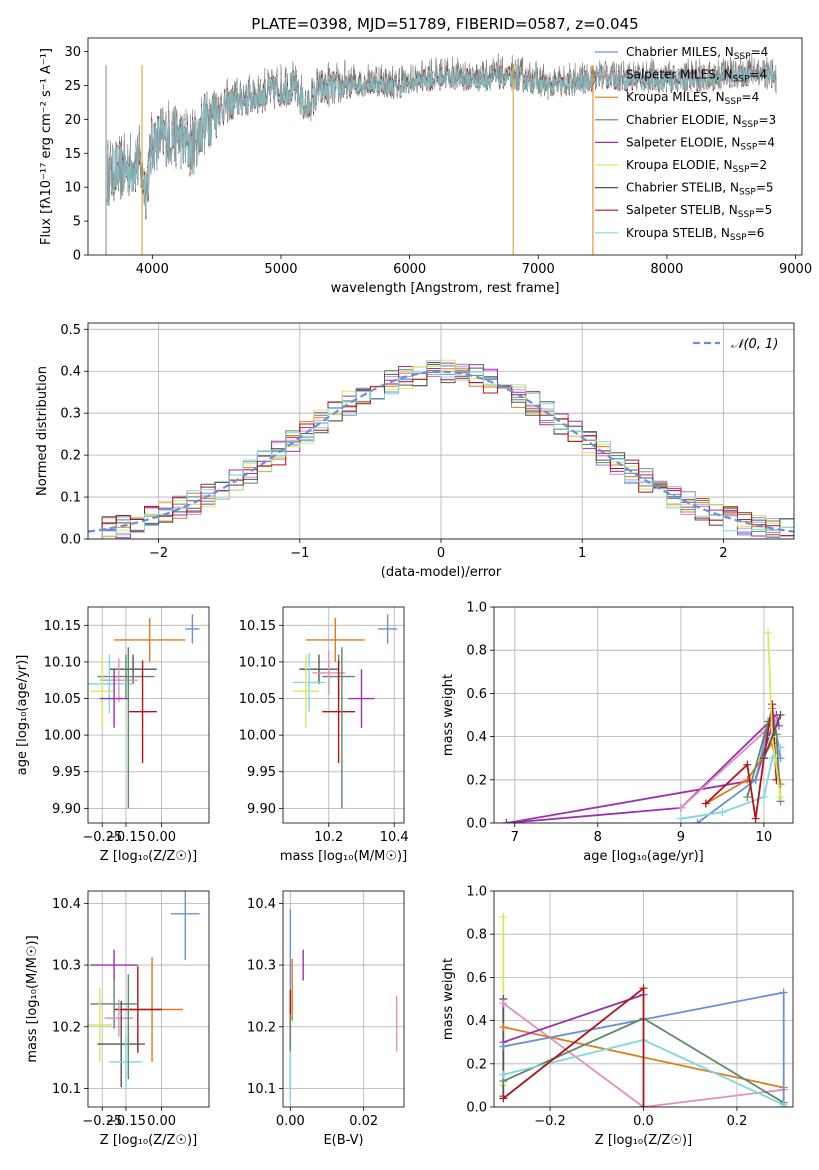 The height and width of the screenshot is (1170, 819). What do you see at coordinates (741, 761) in the screenshot?
I see `weight-line` at bounding box center [741, 761].